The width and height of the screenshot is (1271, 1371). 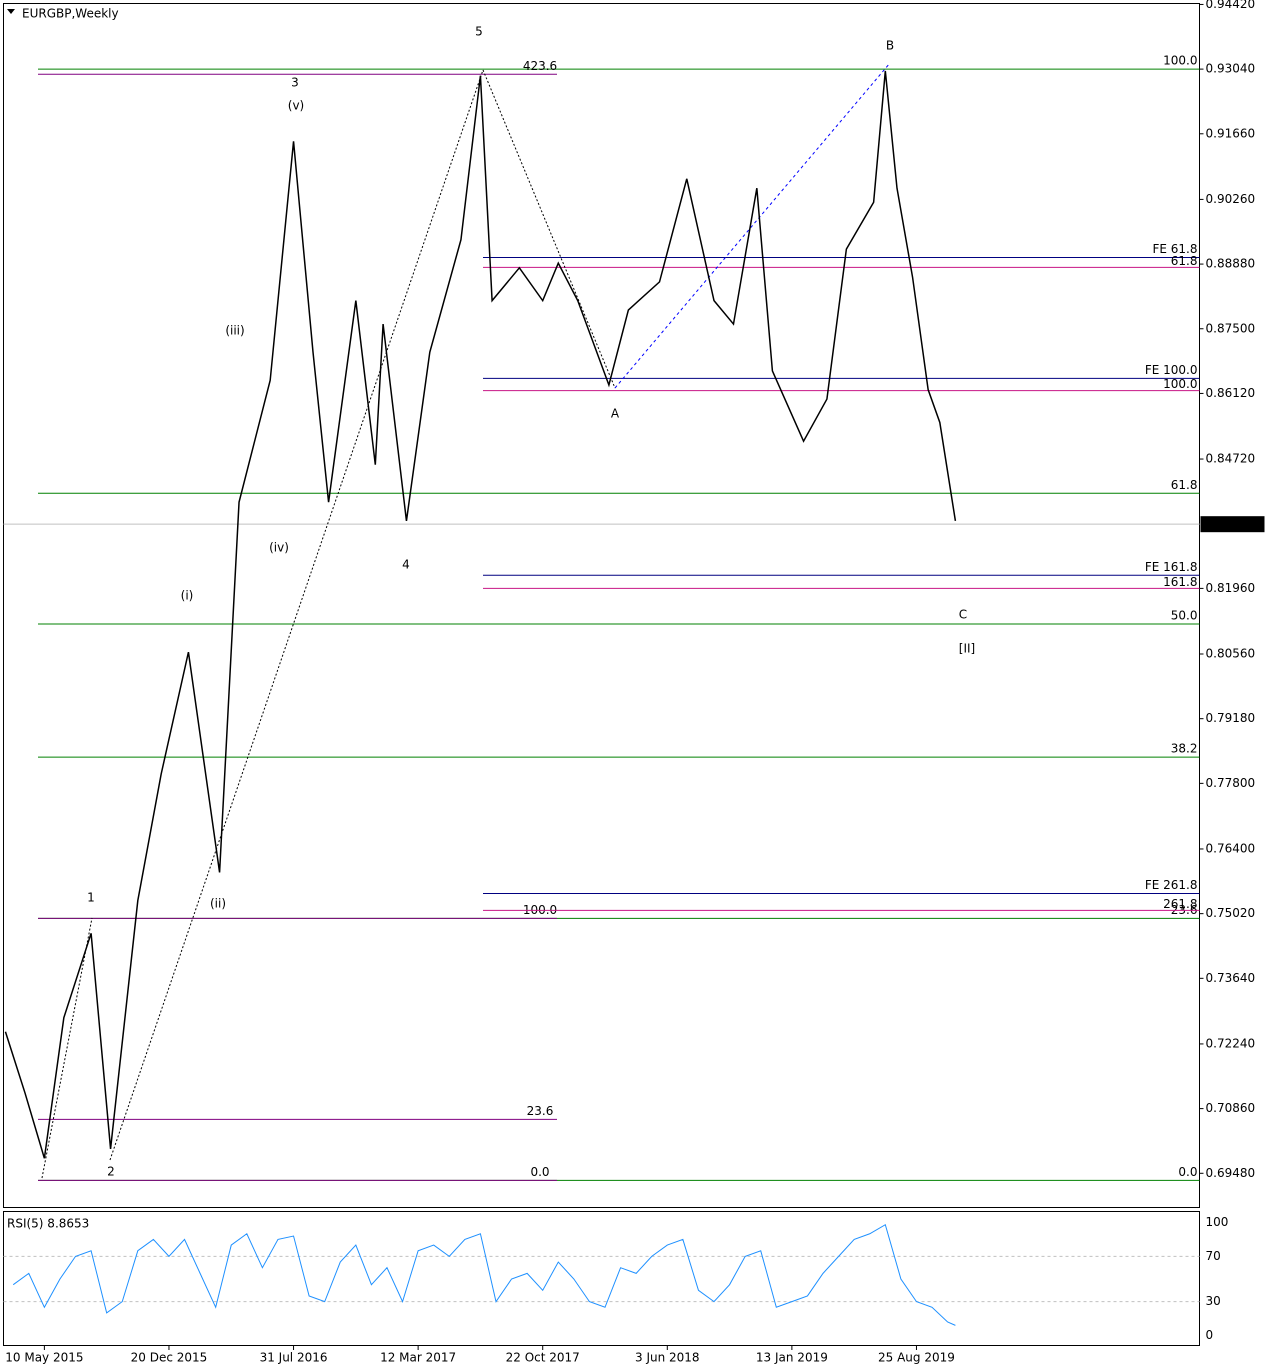 I want to click on wave-label: A, so click(x=615, y=414).